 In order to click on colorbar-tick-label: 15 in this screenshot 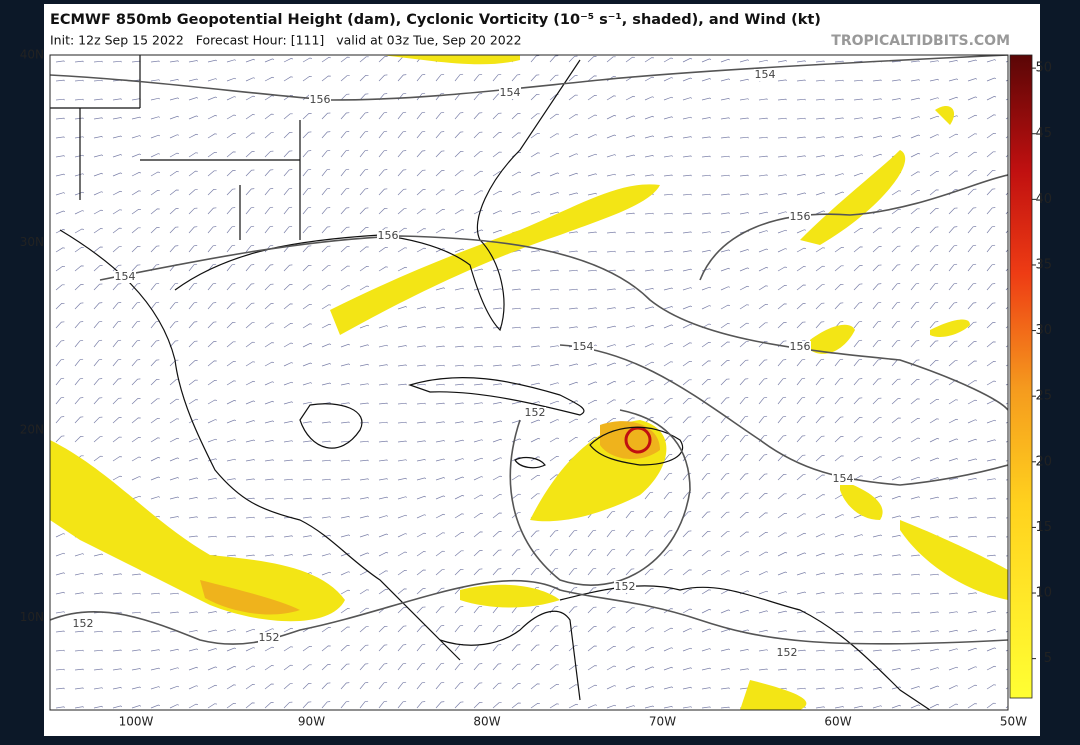, I will do `click(1043, 527)`.